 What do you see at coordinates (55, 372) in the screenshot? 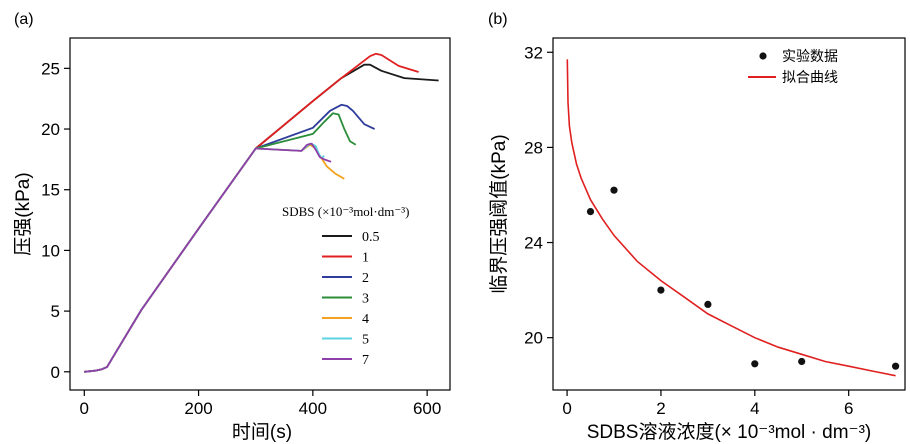
I see `panel-a-y-tick-label: 0` at bounding box center [55, 372].